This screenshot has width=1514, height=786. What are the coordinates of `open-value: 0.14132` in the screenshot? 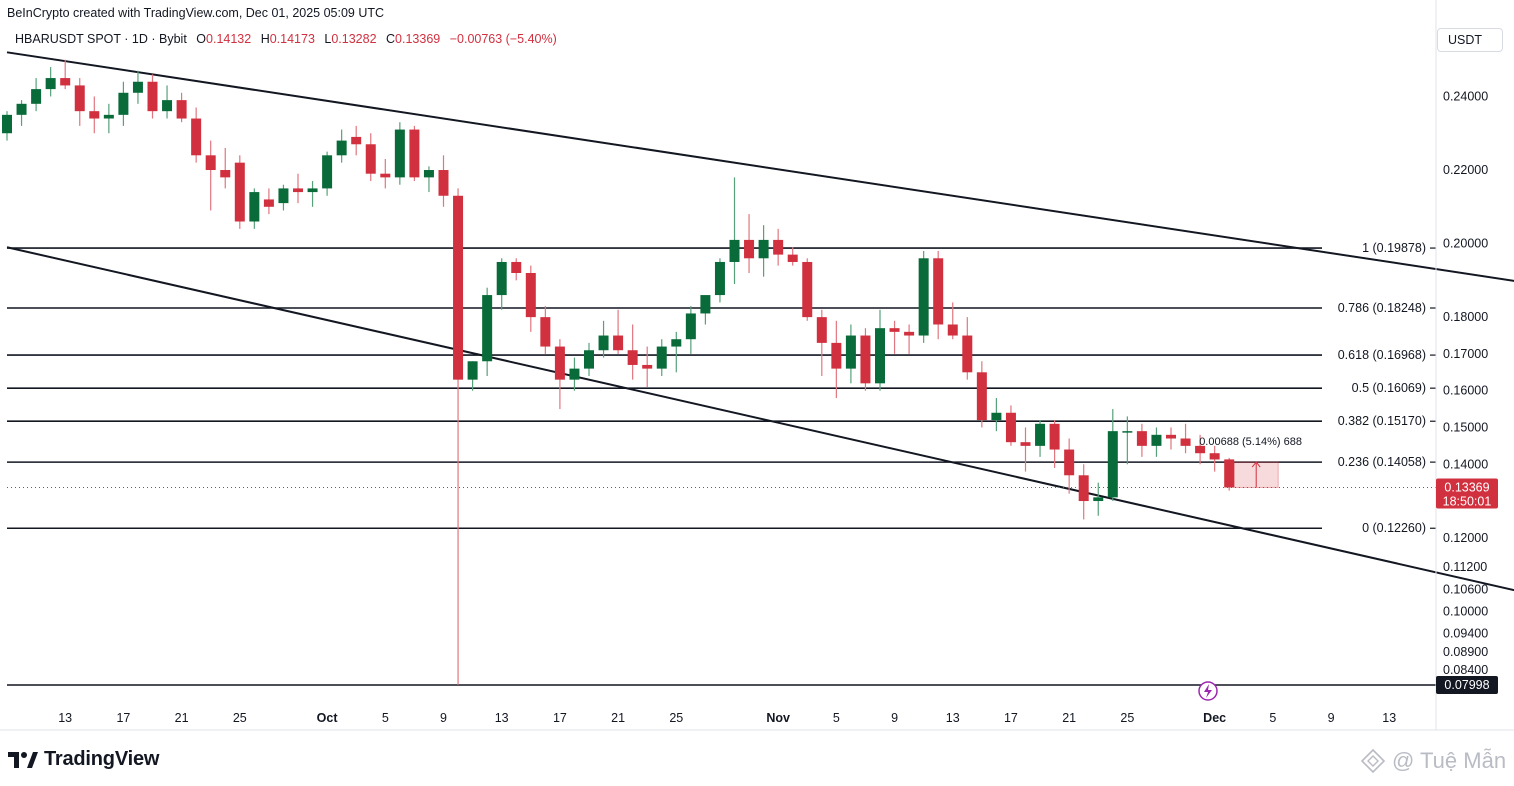 It's located at (229, 39).